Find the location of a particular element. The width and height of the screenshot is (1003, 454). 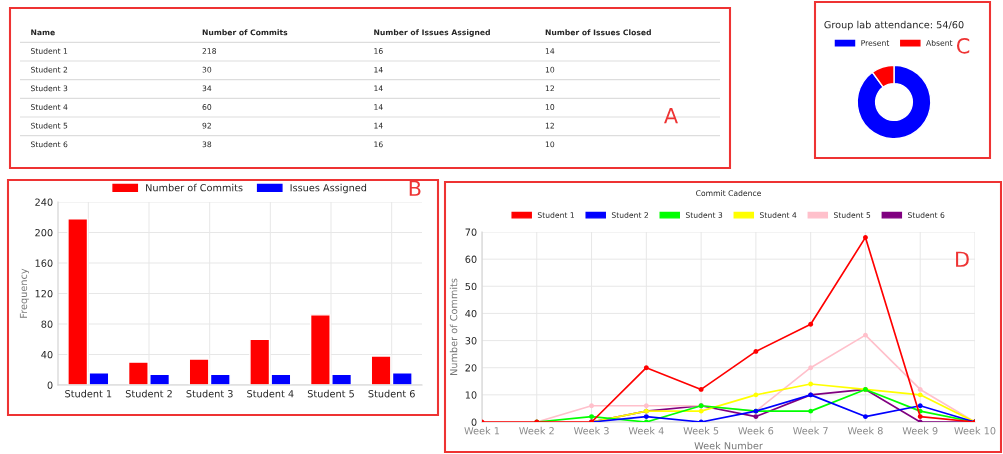

y-tick-label: 20 is located at coordinates (471, 368).